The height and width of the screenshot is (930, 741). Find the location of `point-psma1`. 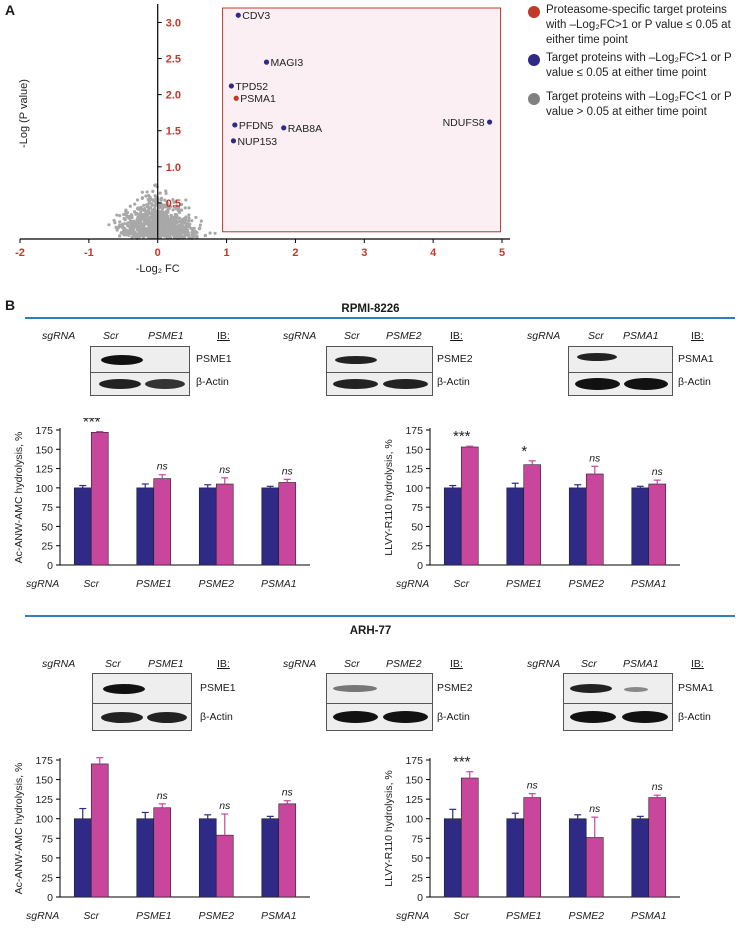

point-psma1 is located at coordinates (236, 98).